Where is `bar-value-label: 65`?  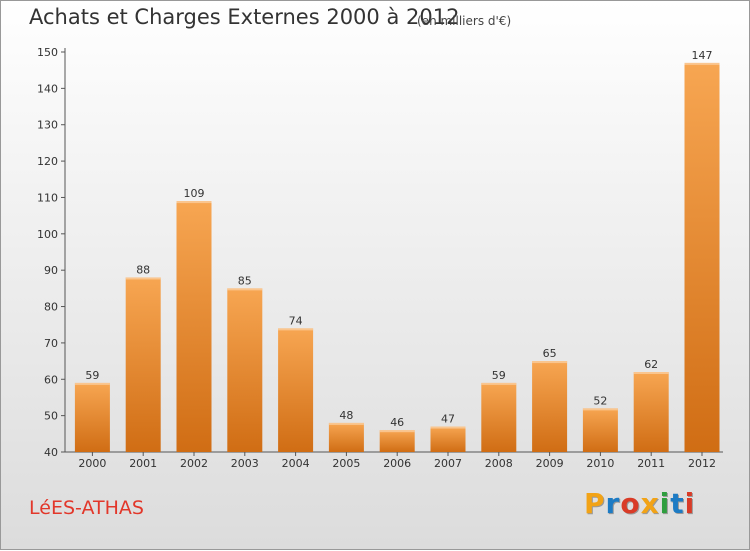 bar-value-label: 65 is located at coordinates (550, 353).